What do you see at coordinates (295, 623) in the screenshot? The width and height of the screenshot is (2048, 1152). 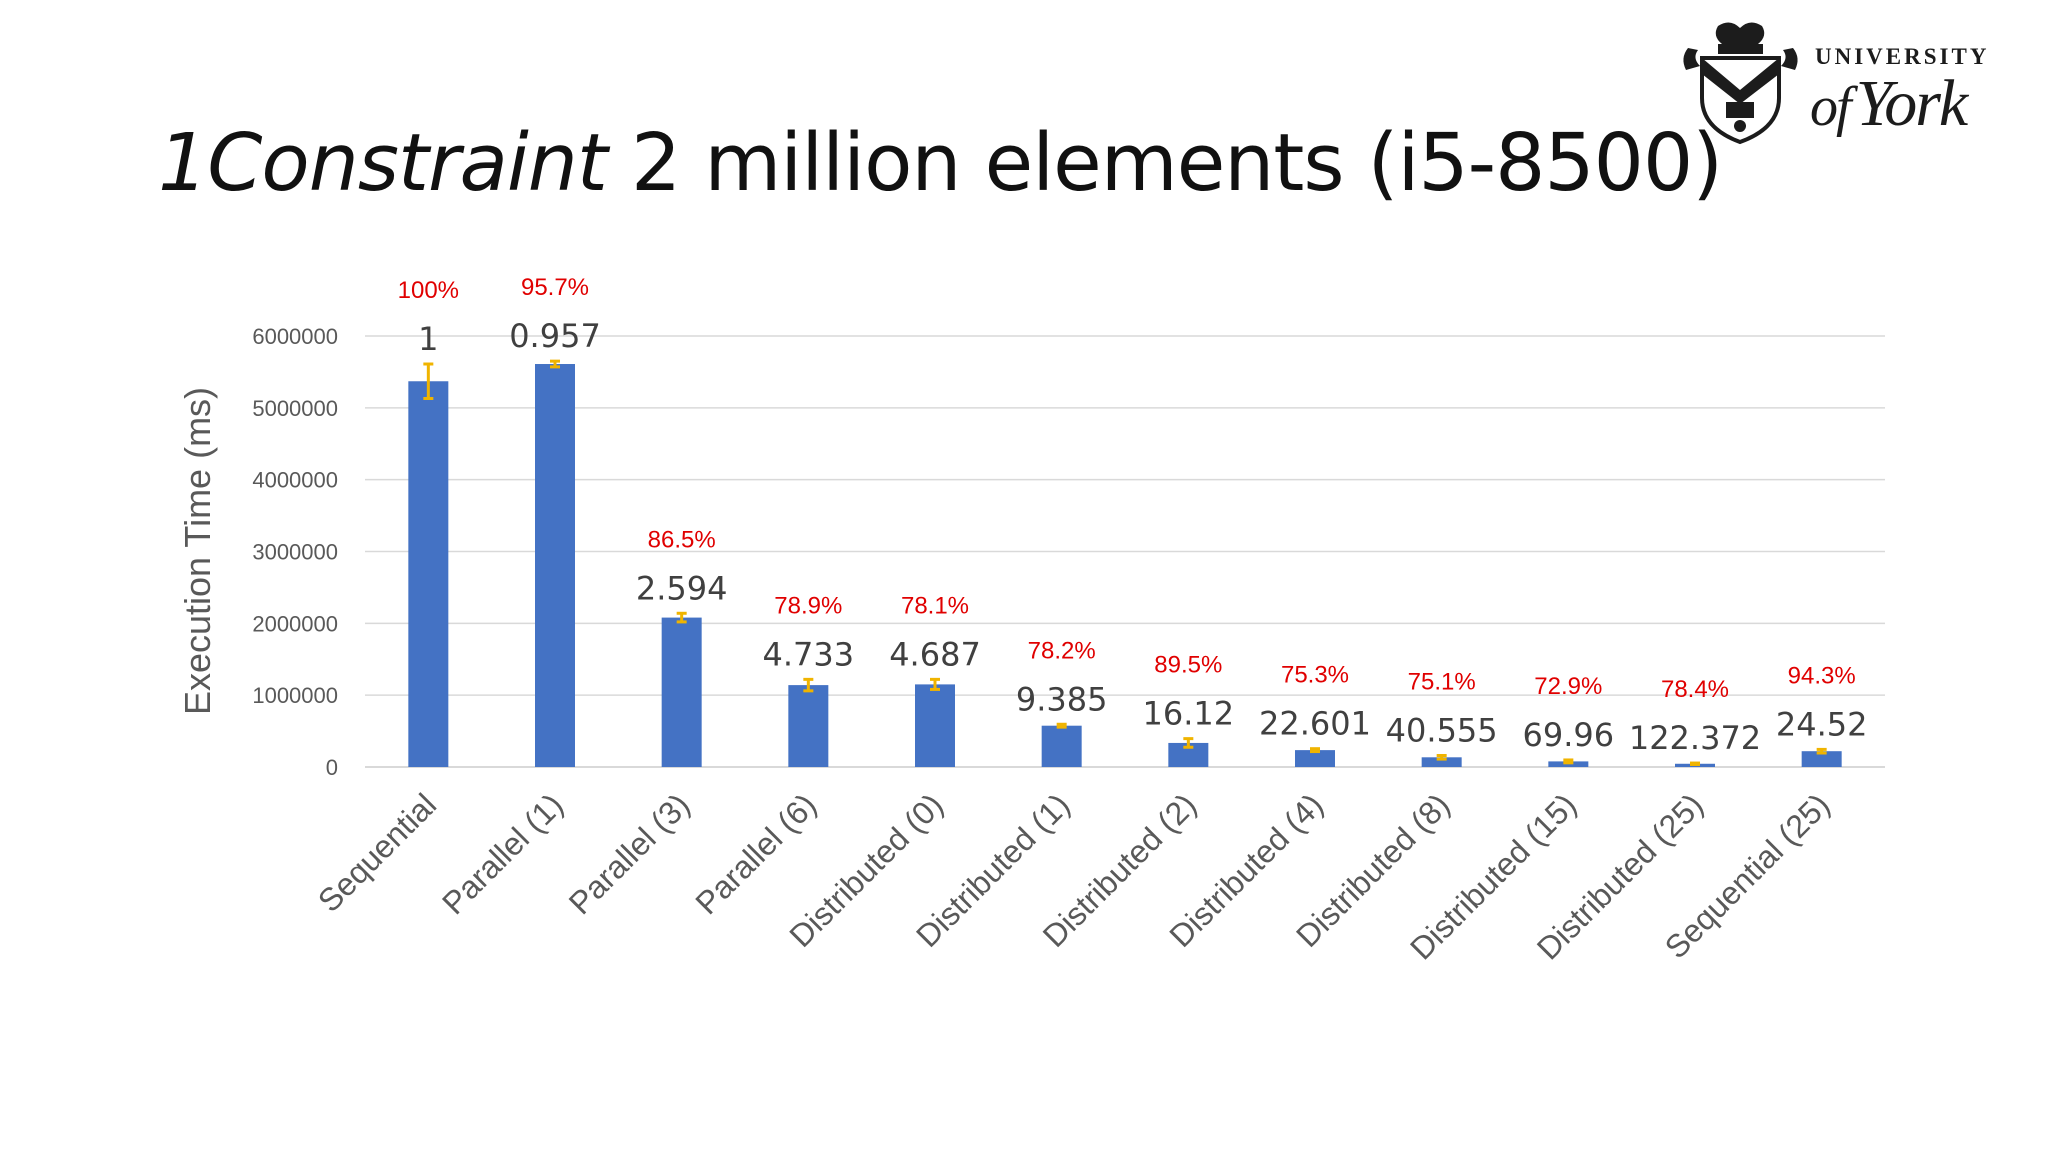 I see `y-tick-label: 2000000` at bounding box center [295, 623].